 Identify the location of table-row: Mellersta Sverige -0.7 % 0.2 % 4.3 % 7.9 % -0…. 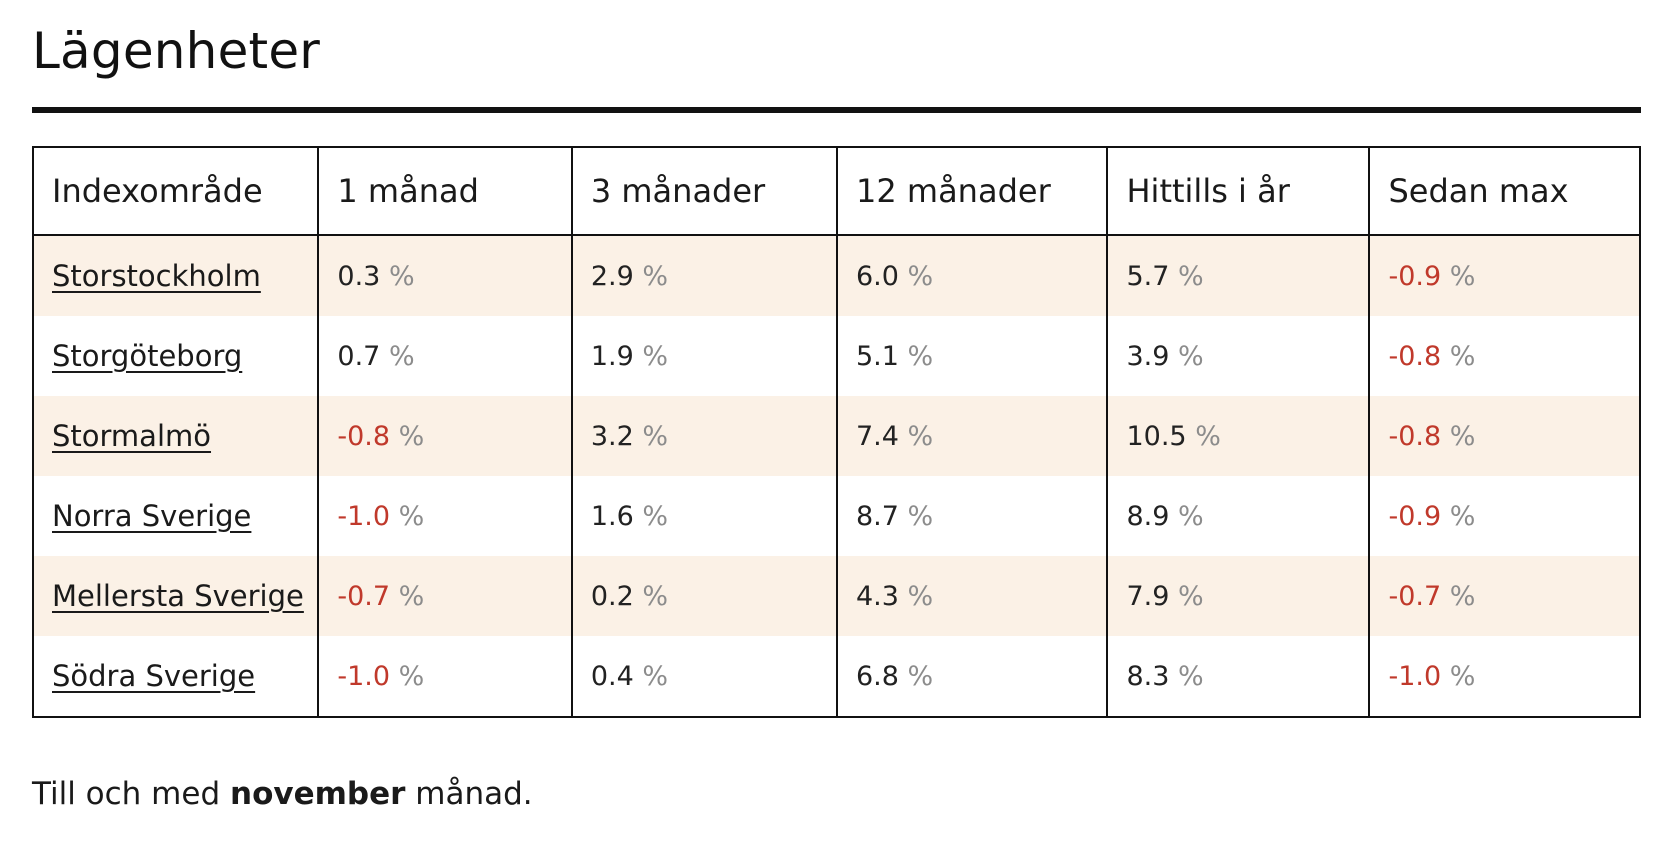
(836, 596).